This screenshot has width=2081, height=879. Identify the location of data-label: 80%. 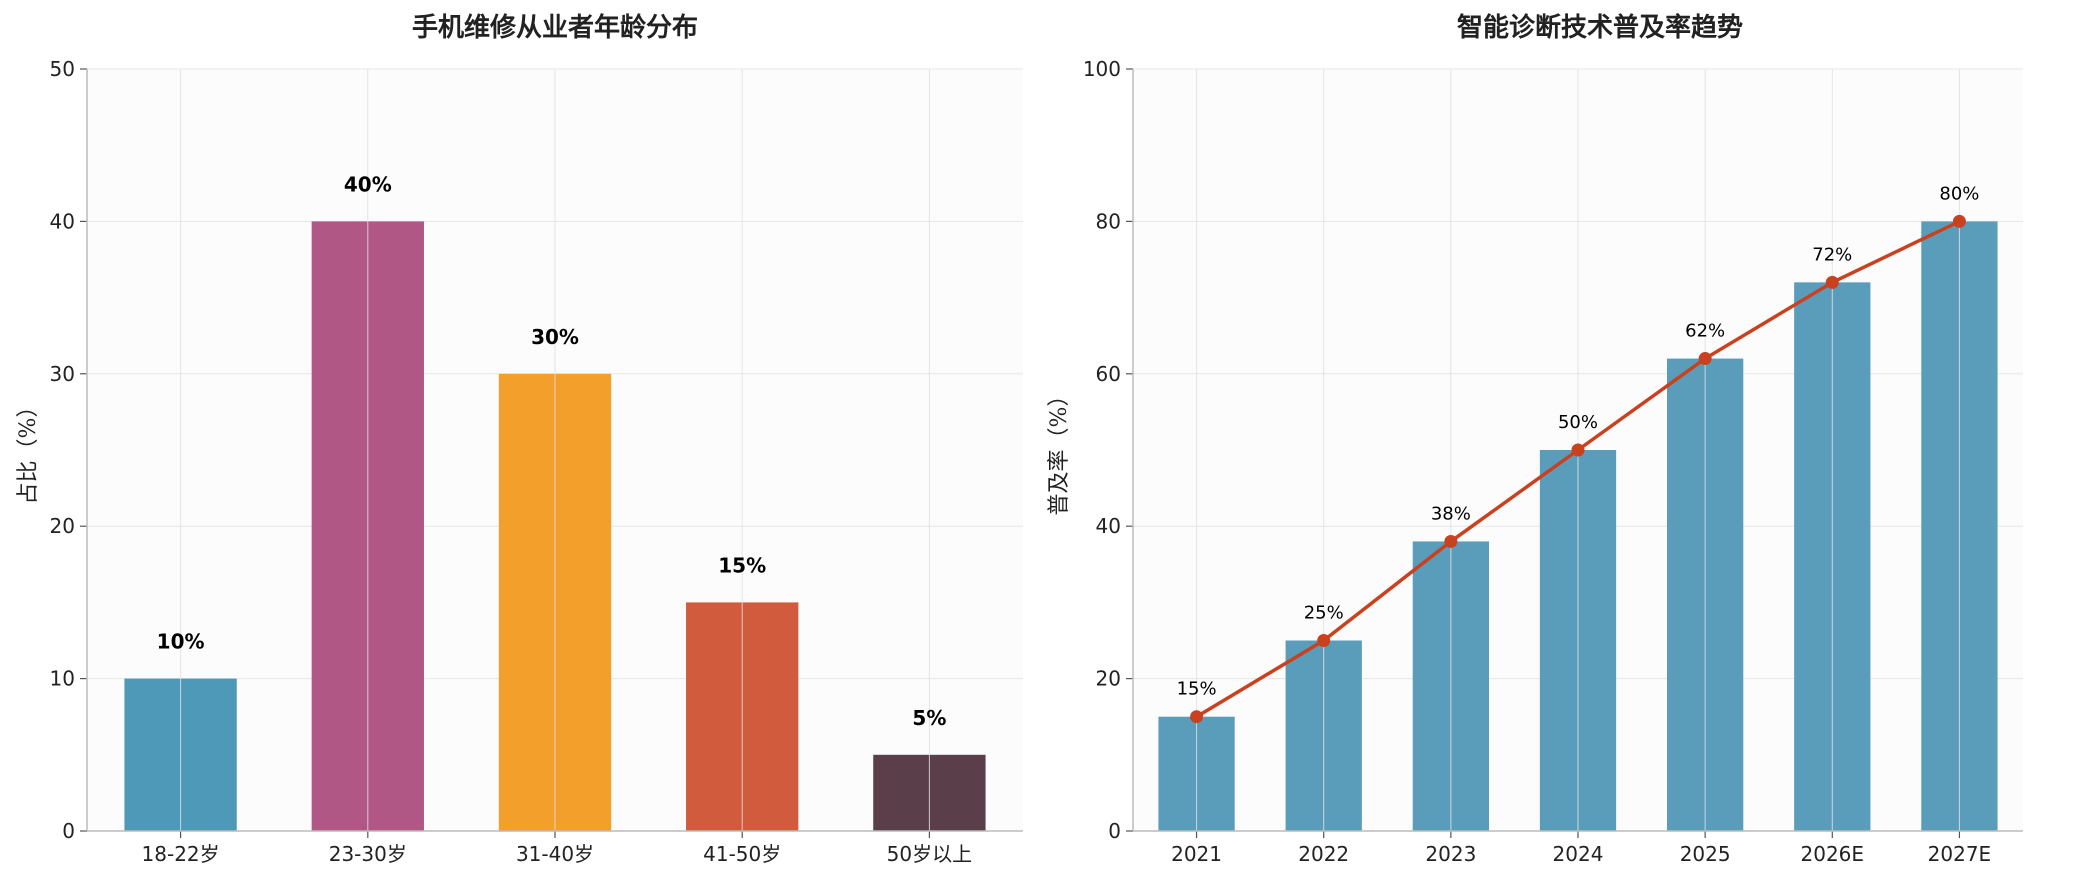
(1959, 193).